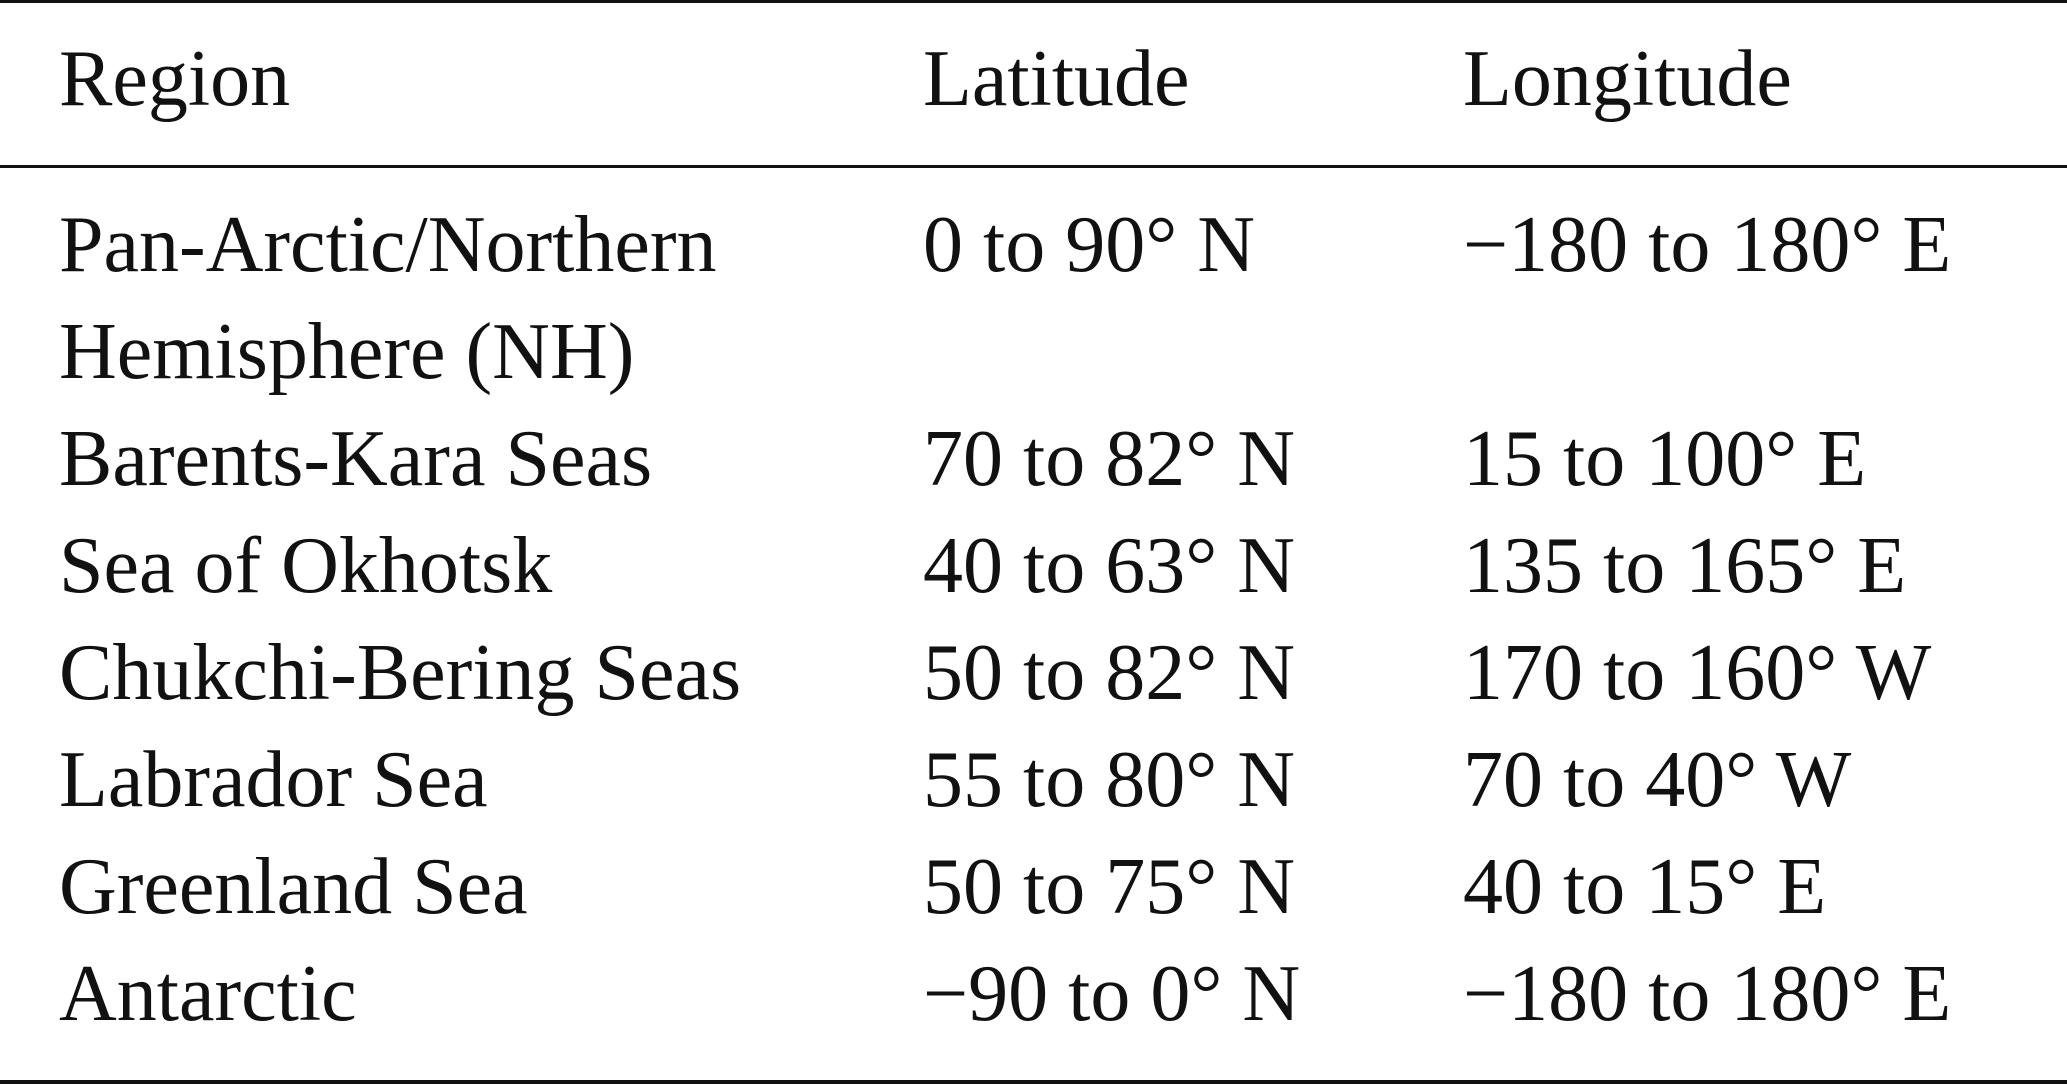 The image size is (2067, 1086). I want to click on table-cell: 135 to 165° E, so click(1685, 566).